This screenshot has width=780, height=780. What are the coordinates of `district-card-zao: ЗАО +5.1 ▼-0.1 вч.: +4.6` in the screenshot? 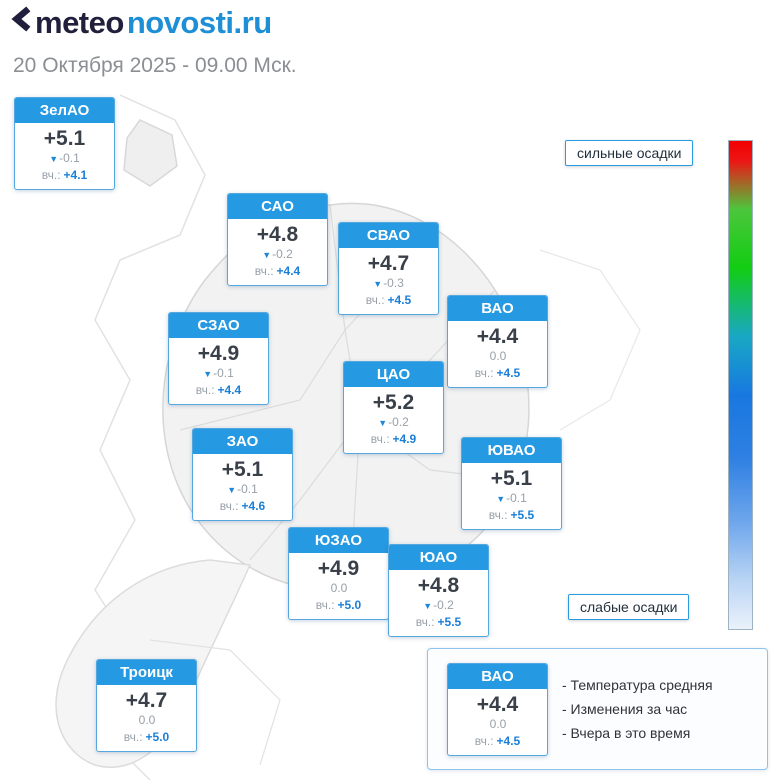 It's located at (242, 474).